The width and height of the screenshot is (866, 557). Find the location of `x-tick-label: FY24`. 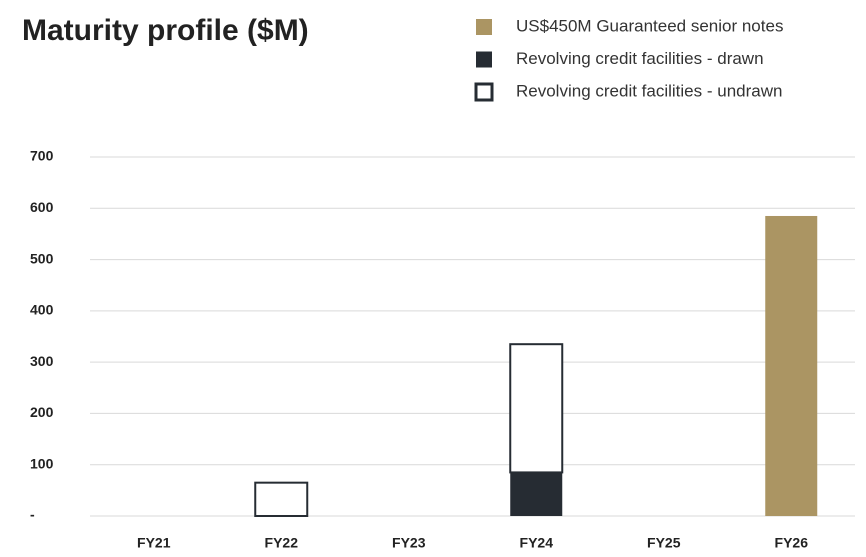

x-tick-label: FY24 is located at coordinates (537, 543).